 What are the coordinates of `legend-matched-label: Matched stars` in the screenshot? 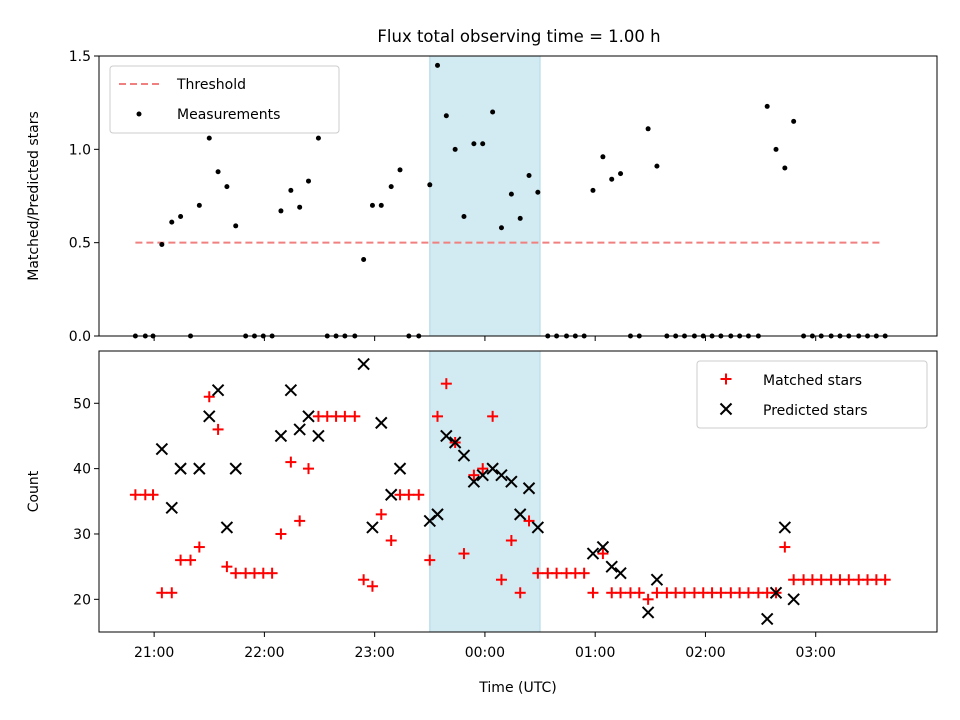 It's located at (812, 381).